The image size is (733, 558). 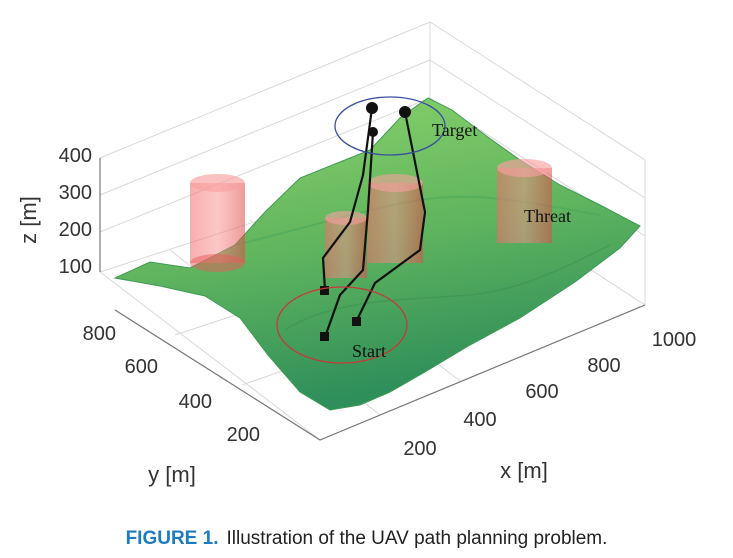 I want to click on figure-number: FIGURE 1., so click(x=172, y=538).